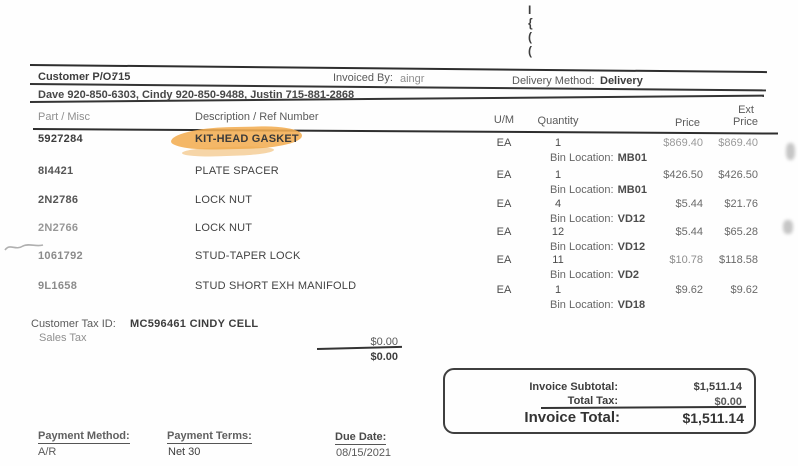  I want to click on extended-price: $426.50, so click(738, 175).